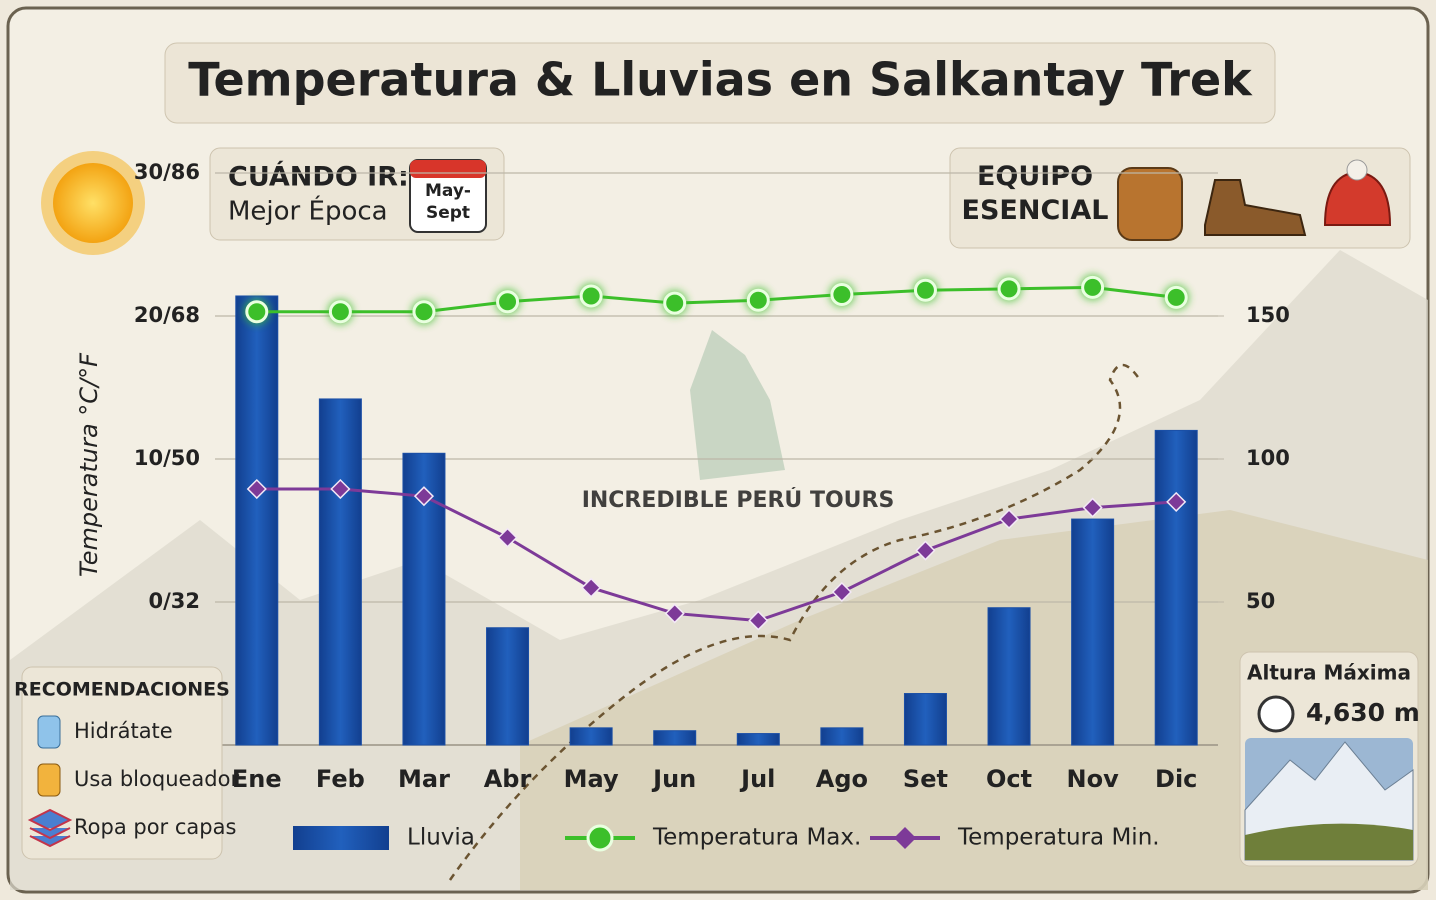  What do you see at coordinates (167, 315) in the screenshot?
I see `y-tick-label: 20/68` at bounding box center [167, 315].